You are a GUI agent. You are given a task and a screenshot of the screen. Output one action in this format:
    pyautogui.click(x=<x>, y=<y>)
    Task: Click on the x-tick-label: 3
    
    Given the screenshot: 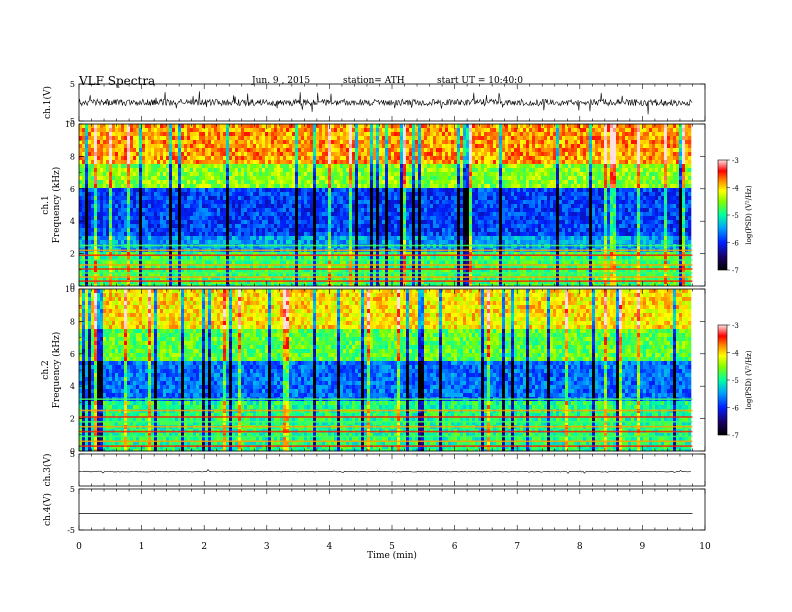 What is the action you would take?
    pyautogui.click(x=267, y=547)
    